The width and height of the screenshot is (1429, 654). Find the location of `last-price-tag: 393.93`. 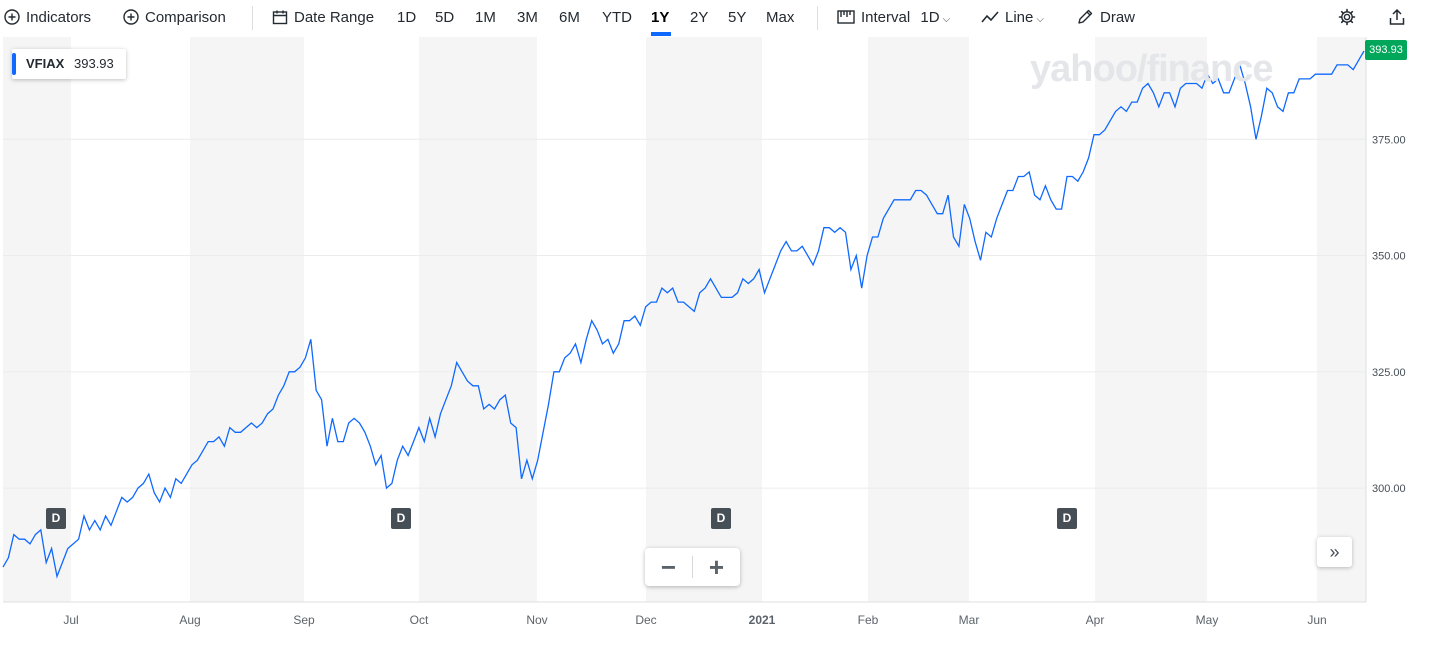

last-price-tag: 393.93 is located at coordinates (1386, 50).